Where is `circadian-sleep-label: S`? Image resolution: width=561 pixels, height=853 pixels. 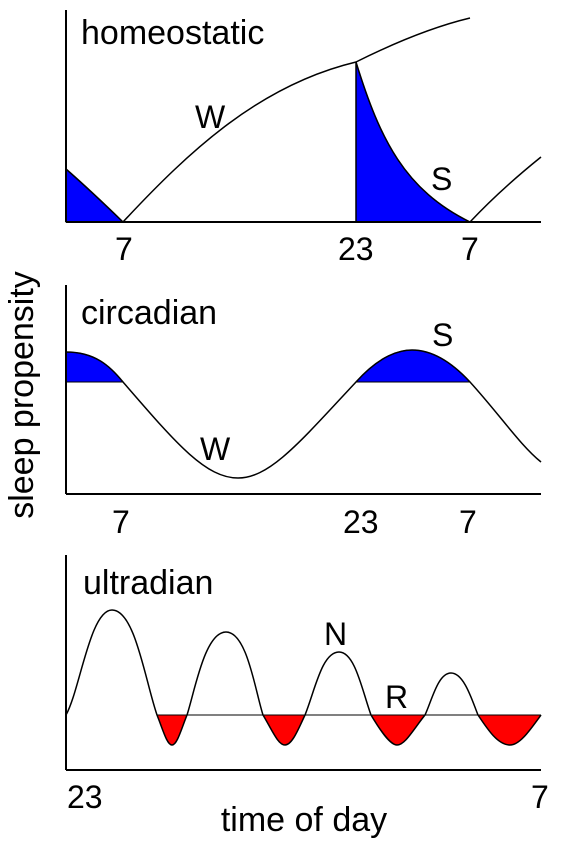 circadian-sleep-label: S is located at coordinates (442, 335).